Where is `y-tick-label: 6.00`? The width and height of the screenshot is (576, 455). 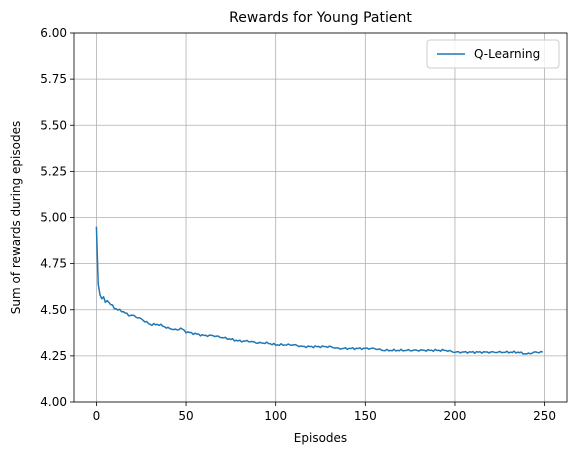 y-tick-label: 6.00 is located at coordinates (53, 33).